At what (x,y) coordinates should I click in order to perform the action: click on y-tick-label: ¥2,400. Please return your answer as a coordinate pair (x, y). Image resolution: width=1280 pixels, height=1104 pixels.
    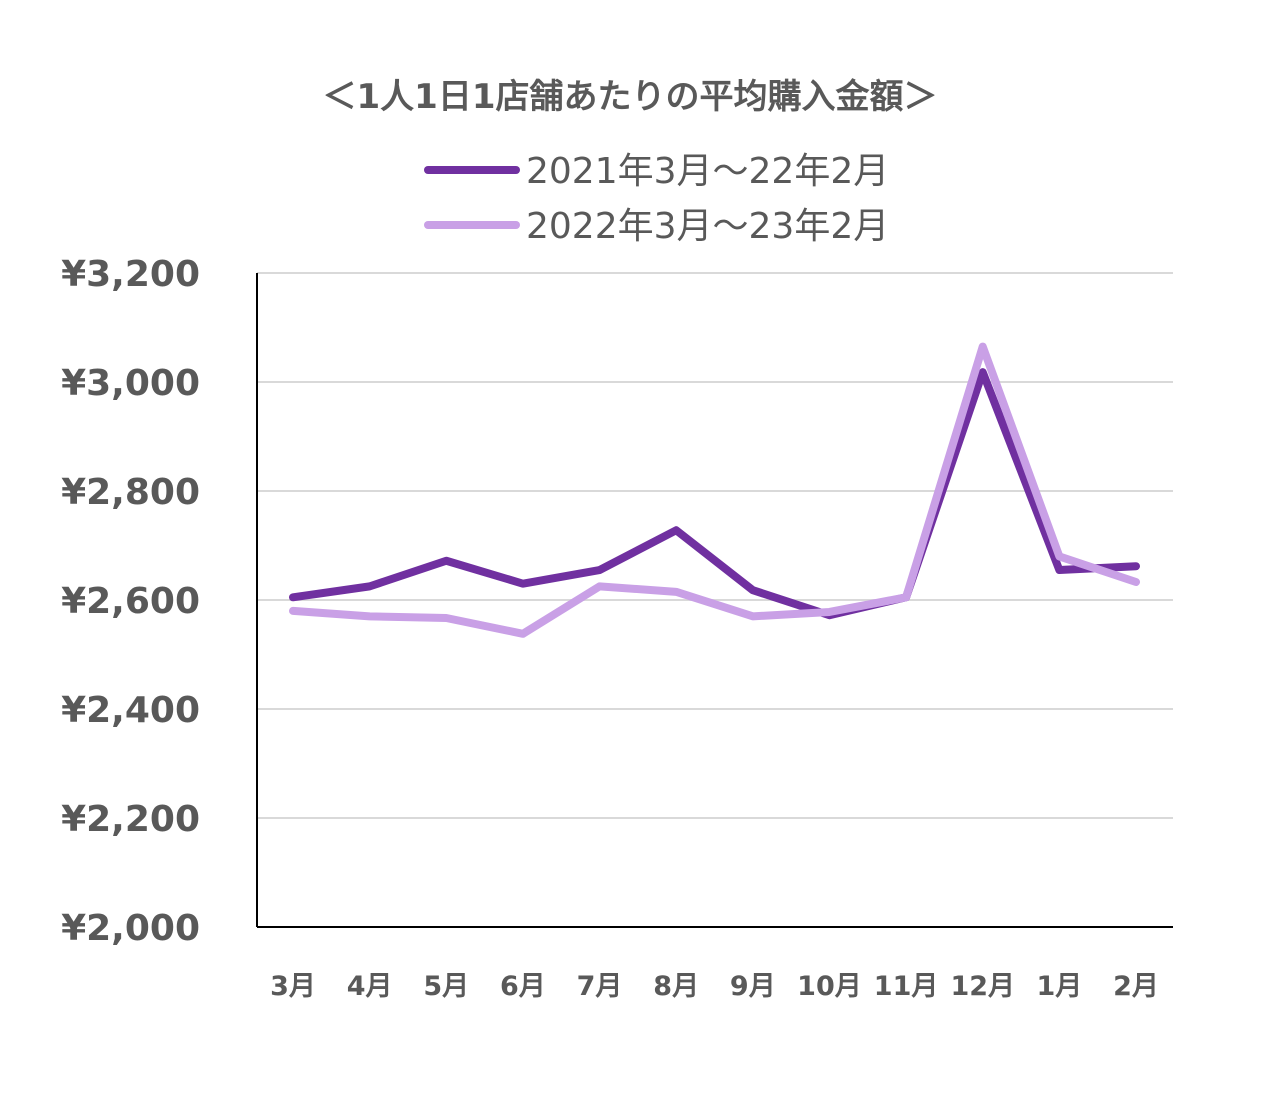
    Looking at the image, I should click on (130, 710).